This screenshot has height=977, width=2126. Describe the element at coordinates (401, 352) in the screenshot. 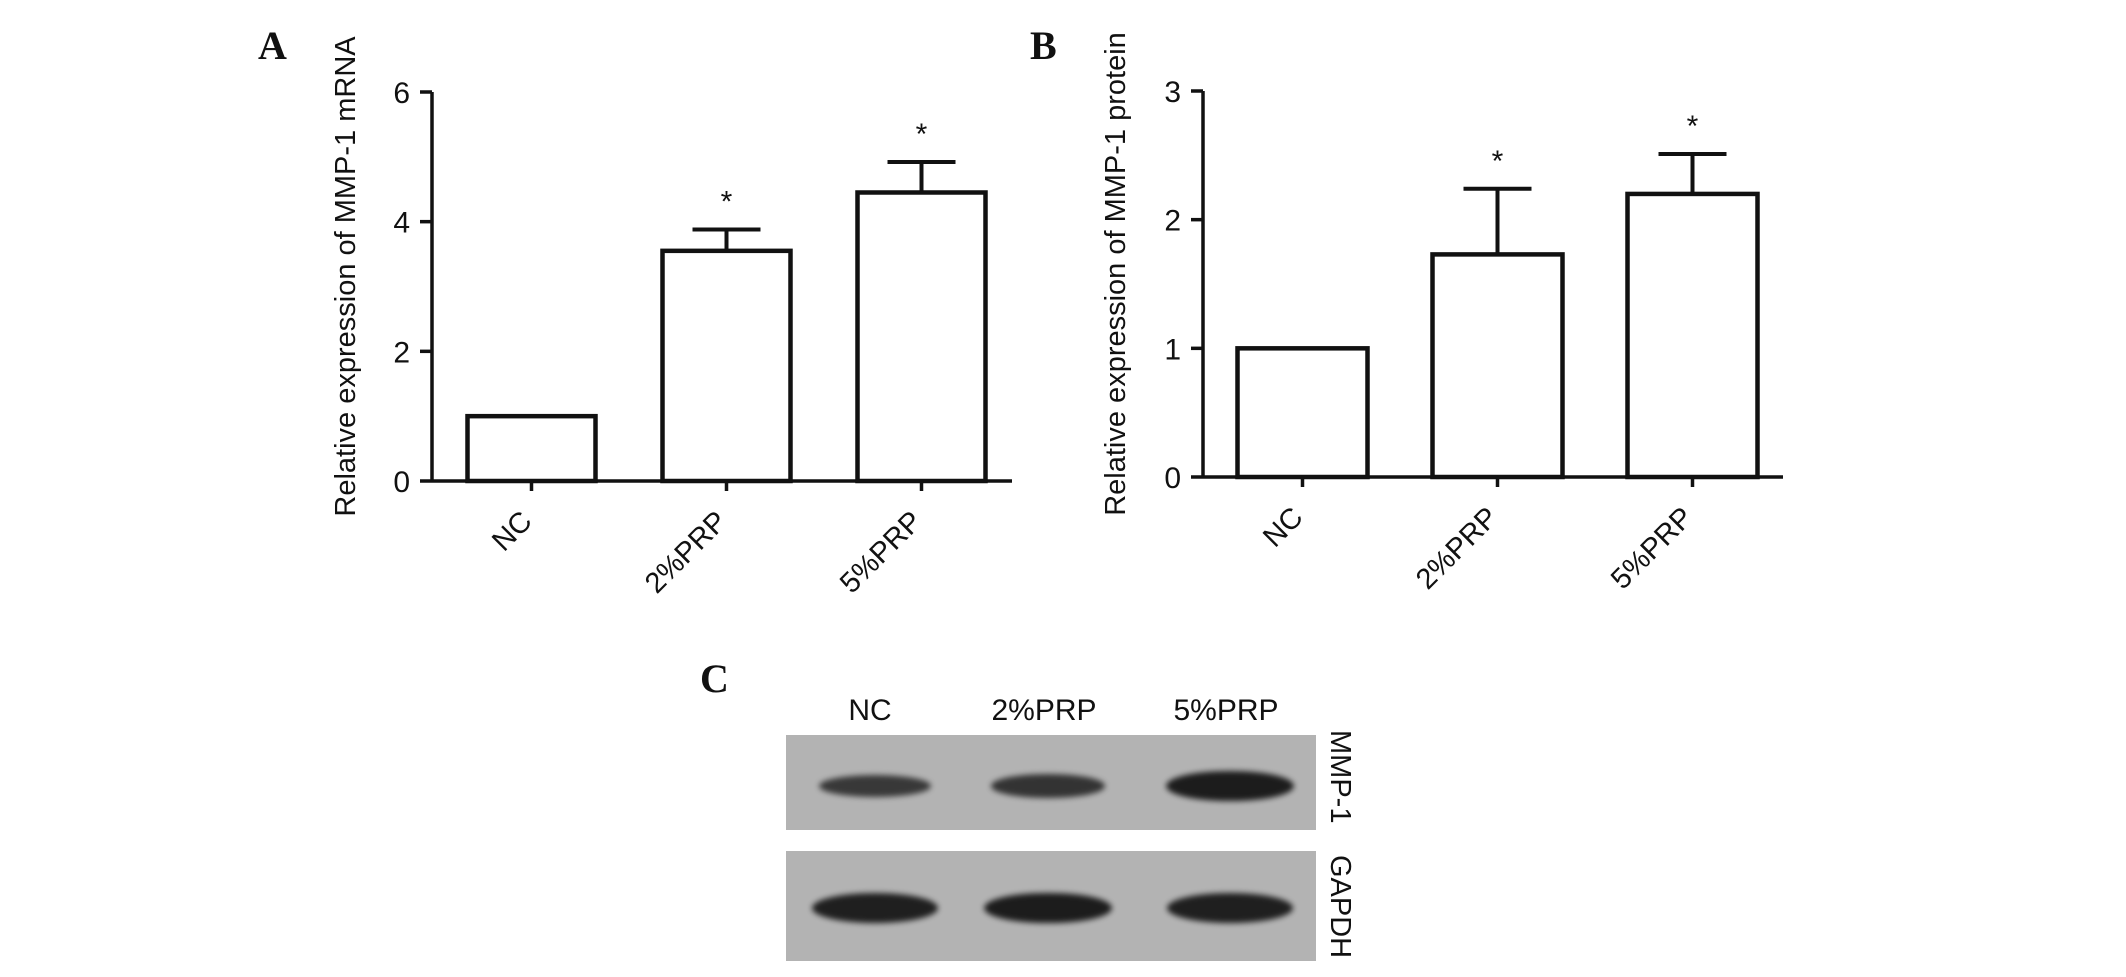

I see `chart-0-y-tick-label: 2` at that location.